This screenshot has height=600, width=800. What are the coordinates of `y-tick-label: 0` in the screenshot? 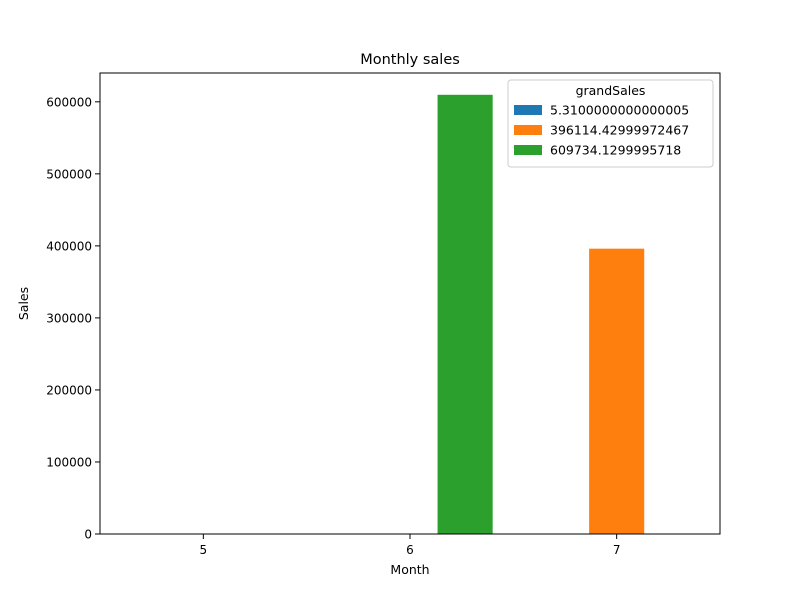 It's located at (88, 535).